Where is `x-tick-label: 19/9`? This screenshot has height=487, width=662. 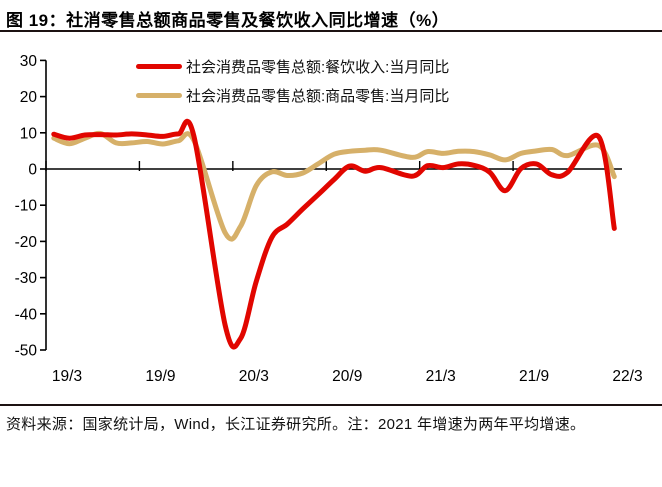
x-tick-label: 19/9 is located at coordinates (160, 376).